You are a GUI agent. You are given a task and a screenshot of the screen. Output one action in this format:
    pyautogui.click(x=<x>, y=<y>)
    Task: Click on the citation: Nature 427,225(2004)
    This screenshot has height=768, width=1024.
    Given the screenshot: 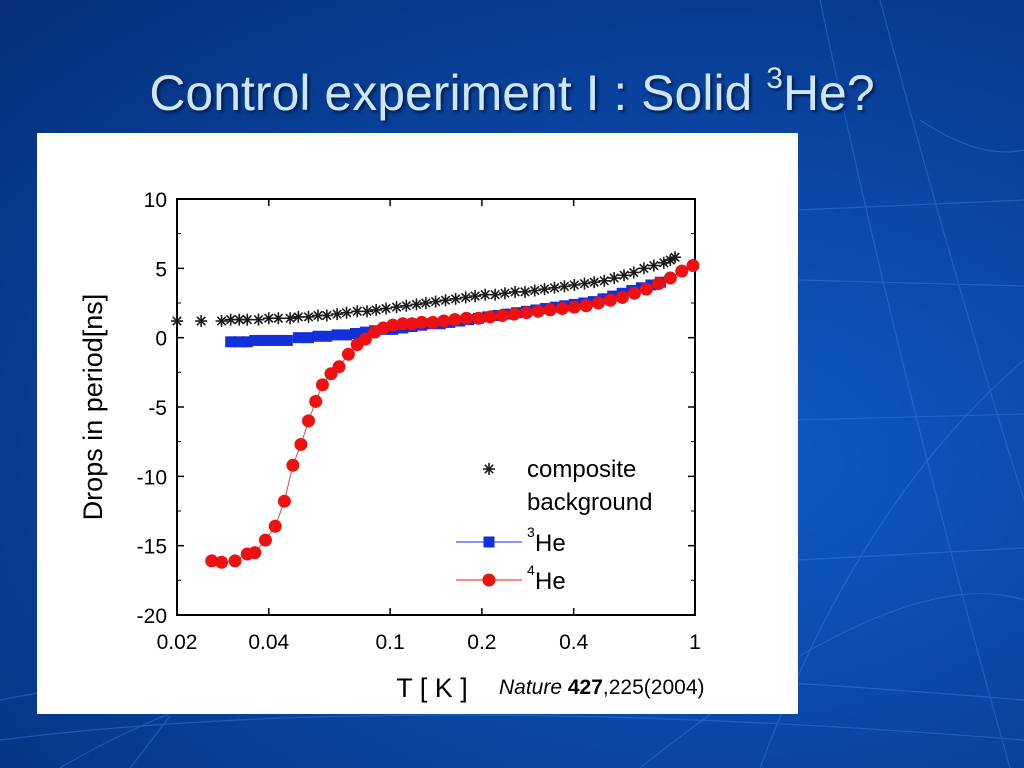 What is the action you would take?
    pyautogui.click(x=602, y=688)
    